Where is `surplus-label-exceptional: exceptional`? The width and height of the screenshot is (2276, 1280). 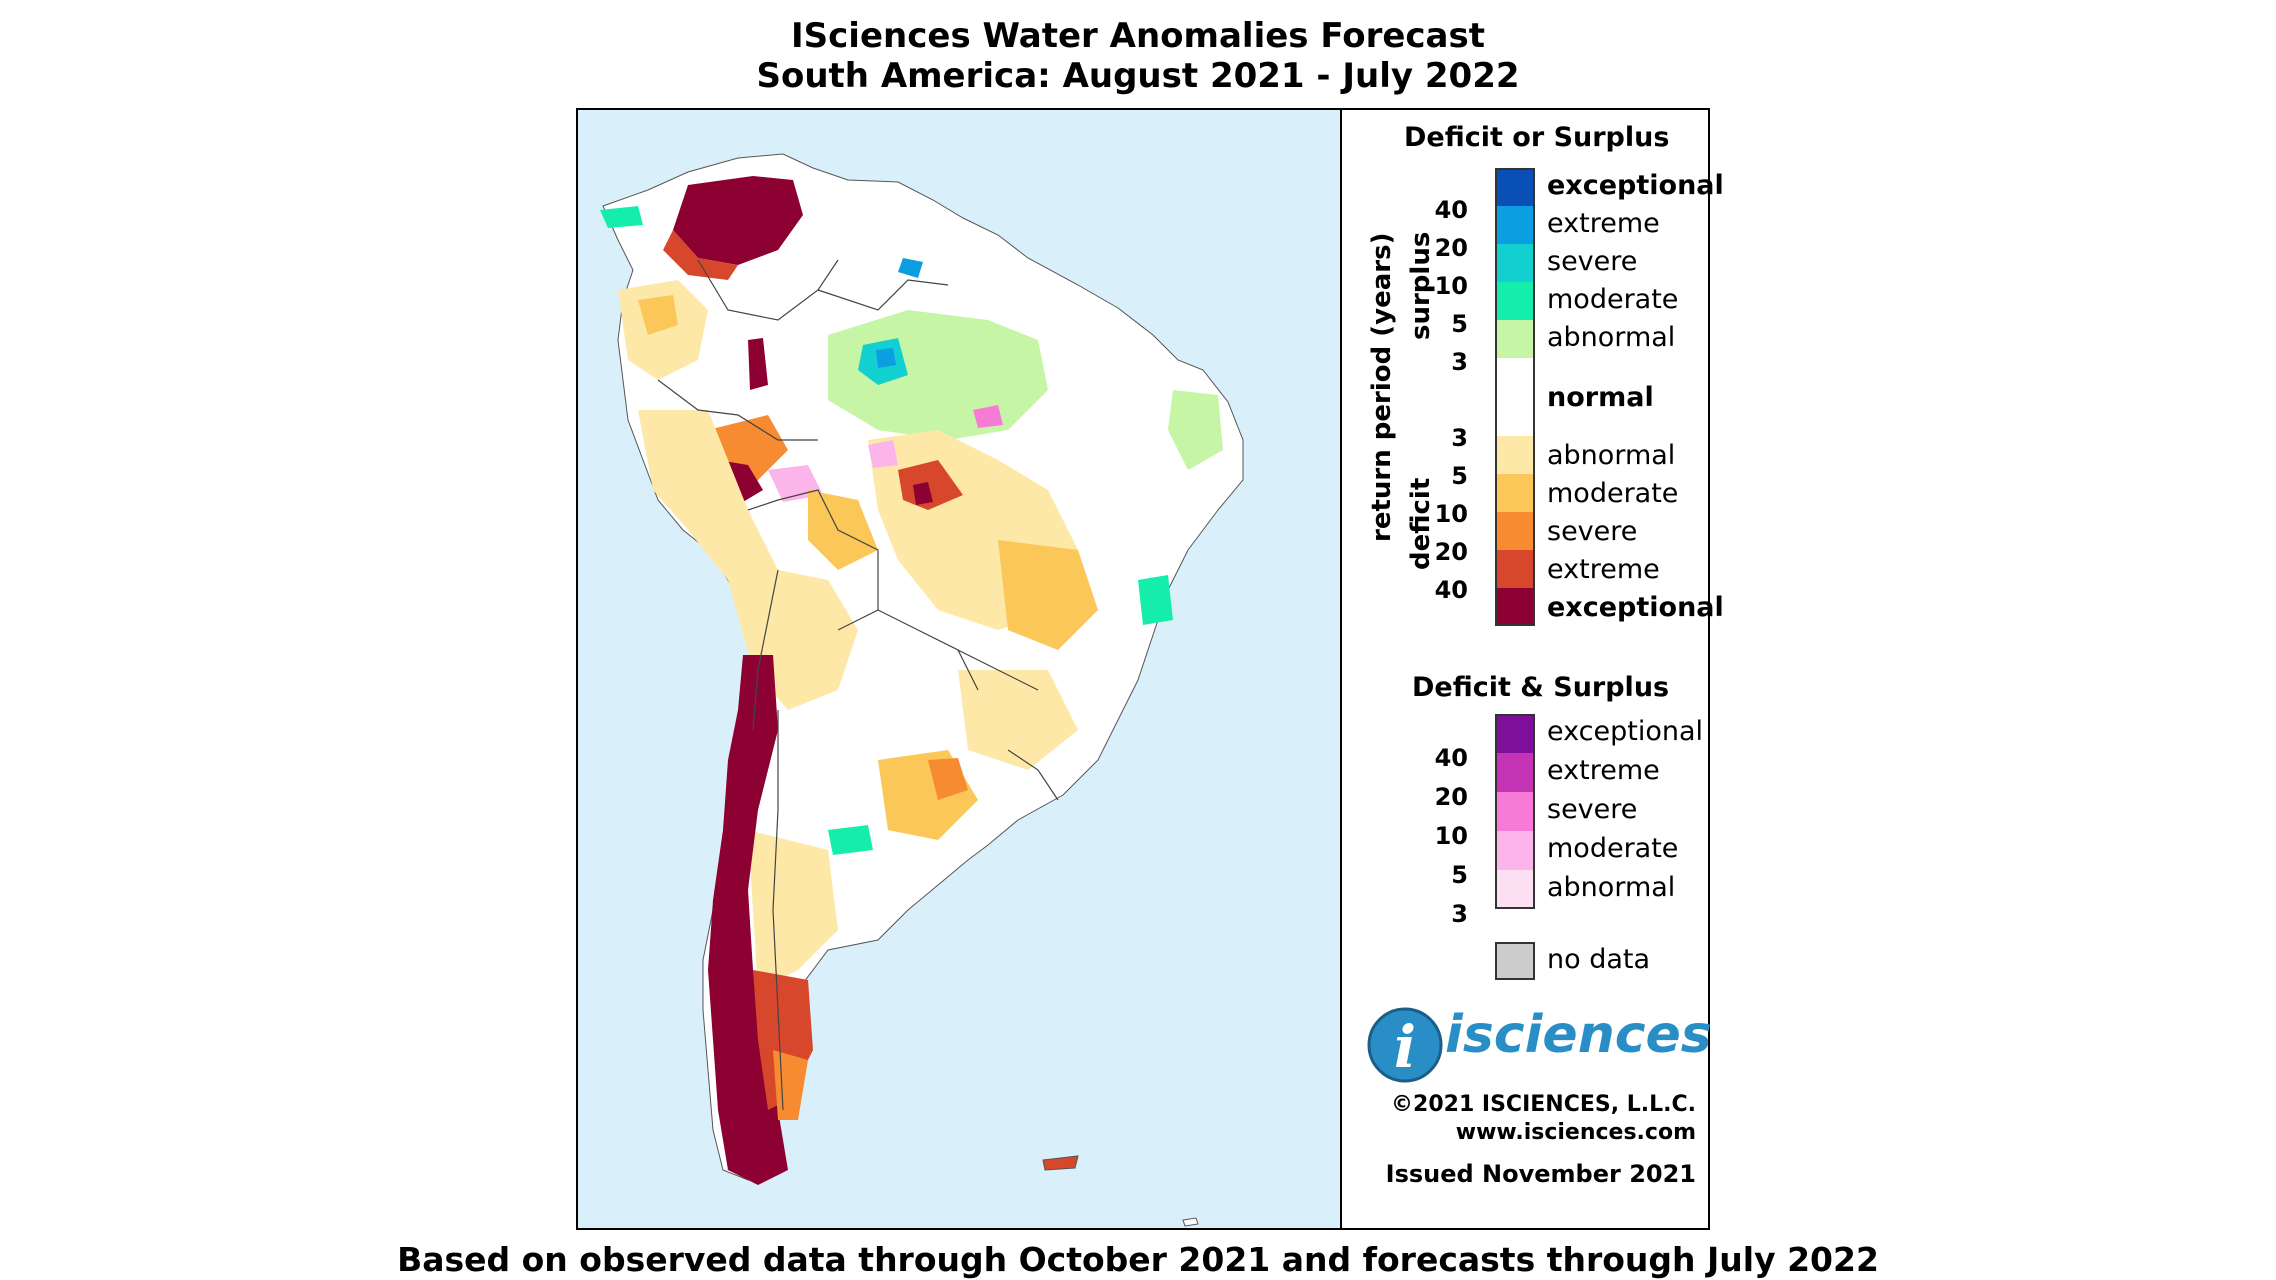
surplus-label-exceptional: exceptional is located at coordinates (1635, 185).